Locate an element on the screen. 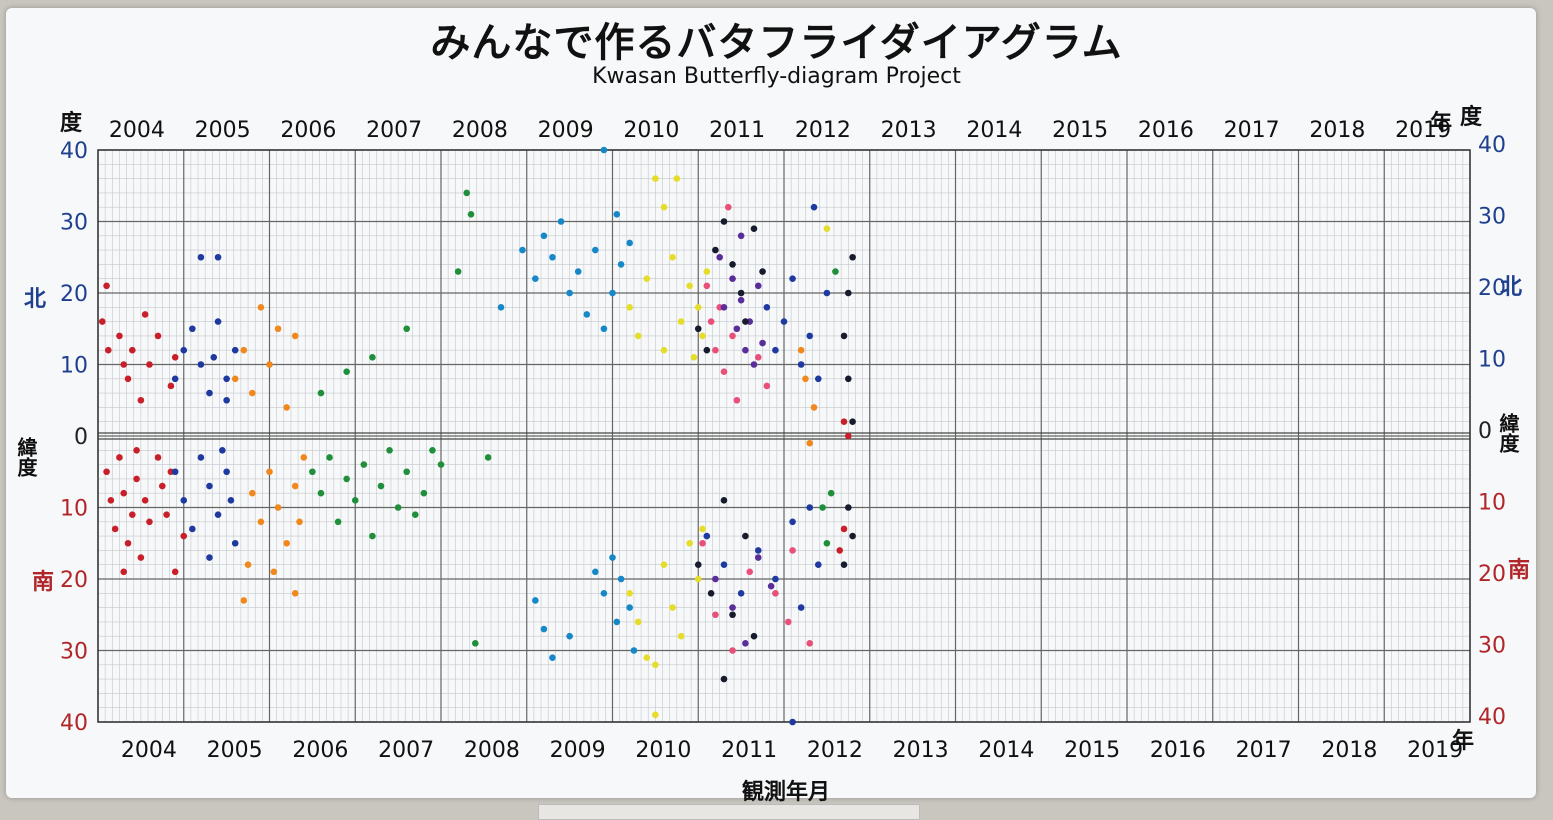  x-tick-label-bottom: 2005 is located at coordinates (235, 750).